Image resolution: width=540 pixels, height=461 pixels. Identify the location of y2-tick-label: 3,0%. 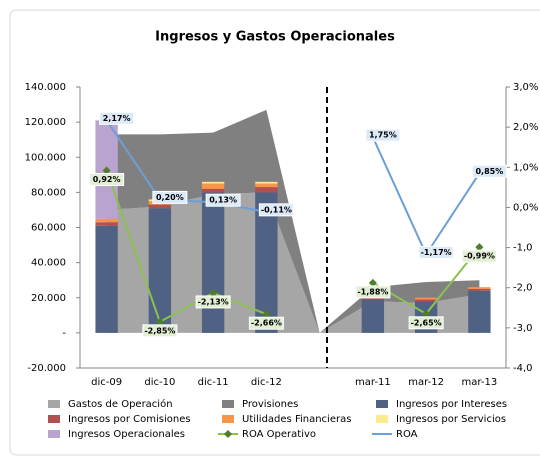
(525, 87).